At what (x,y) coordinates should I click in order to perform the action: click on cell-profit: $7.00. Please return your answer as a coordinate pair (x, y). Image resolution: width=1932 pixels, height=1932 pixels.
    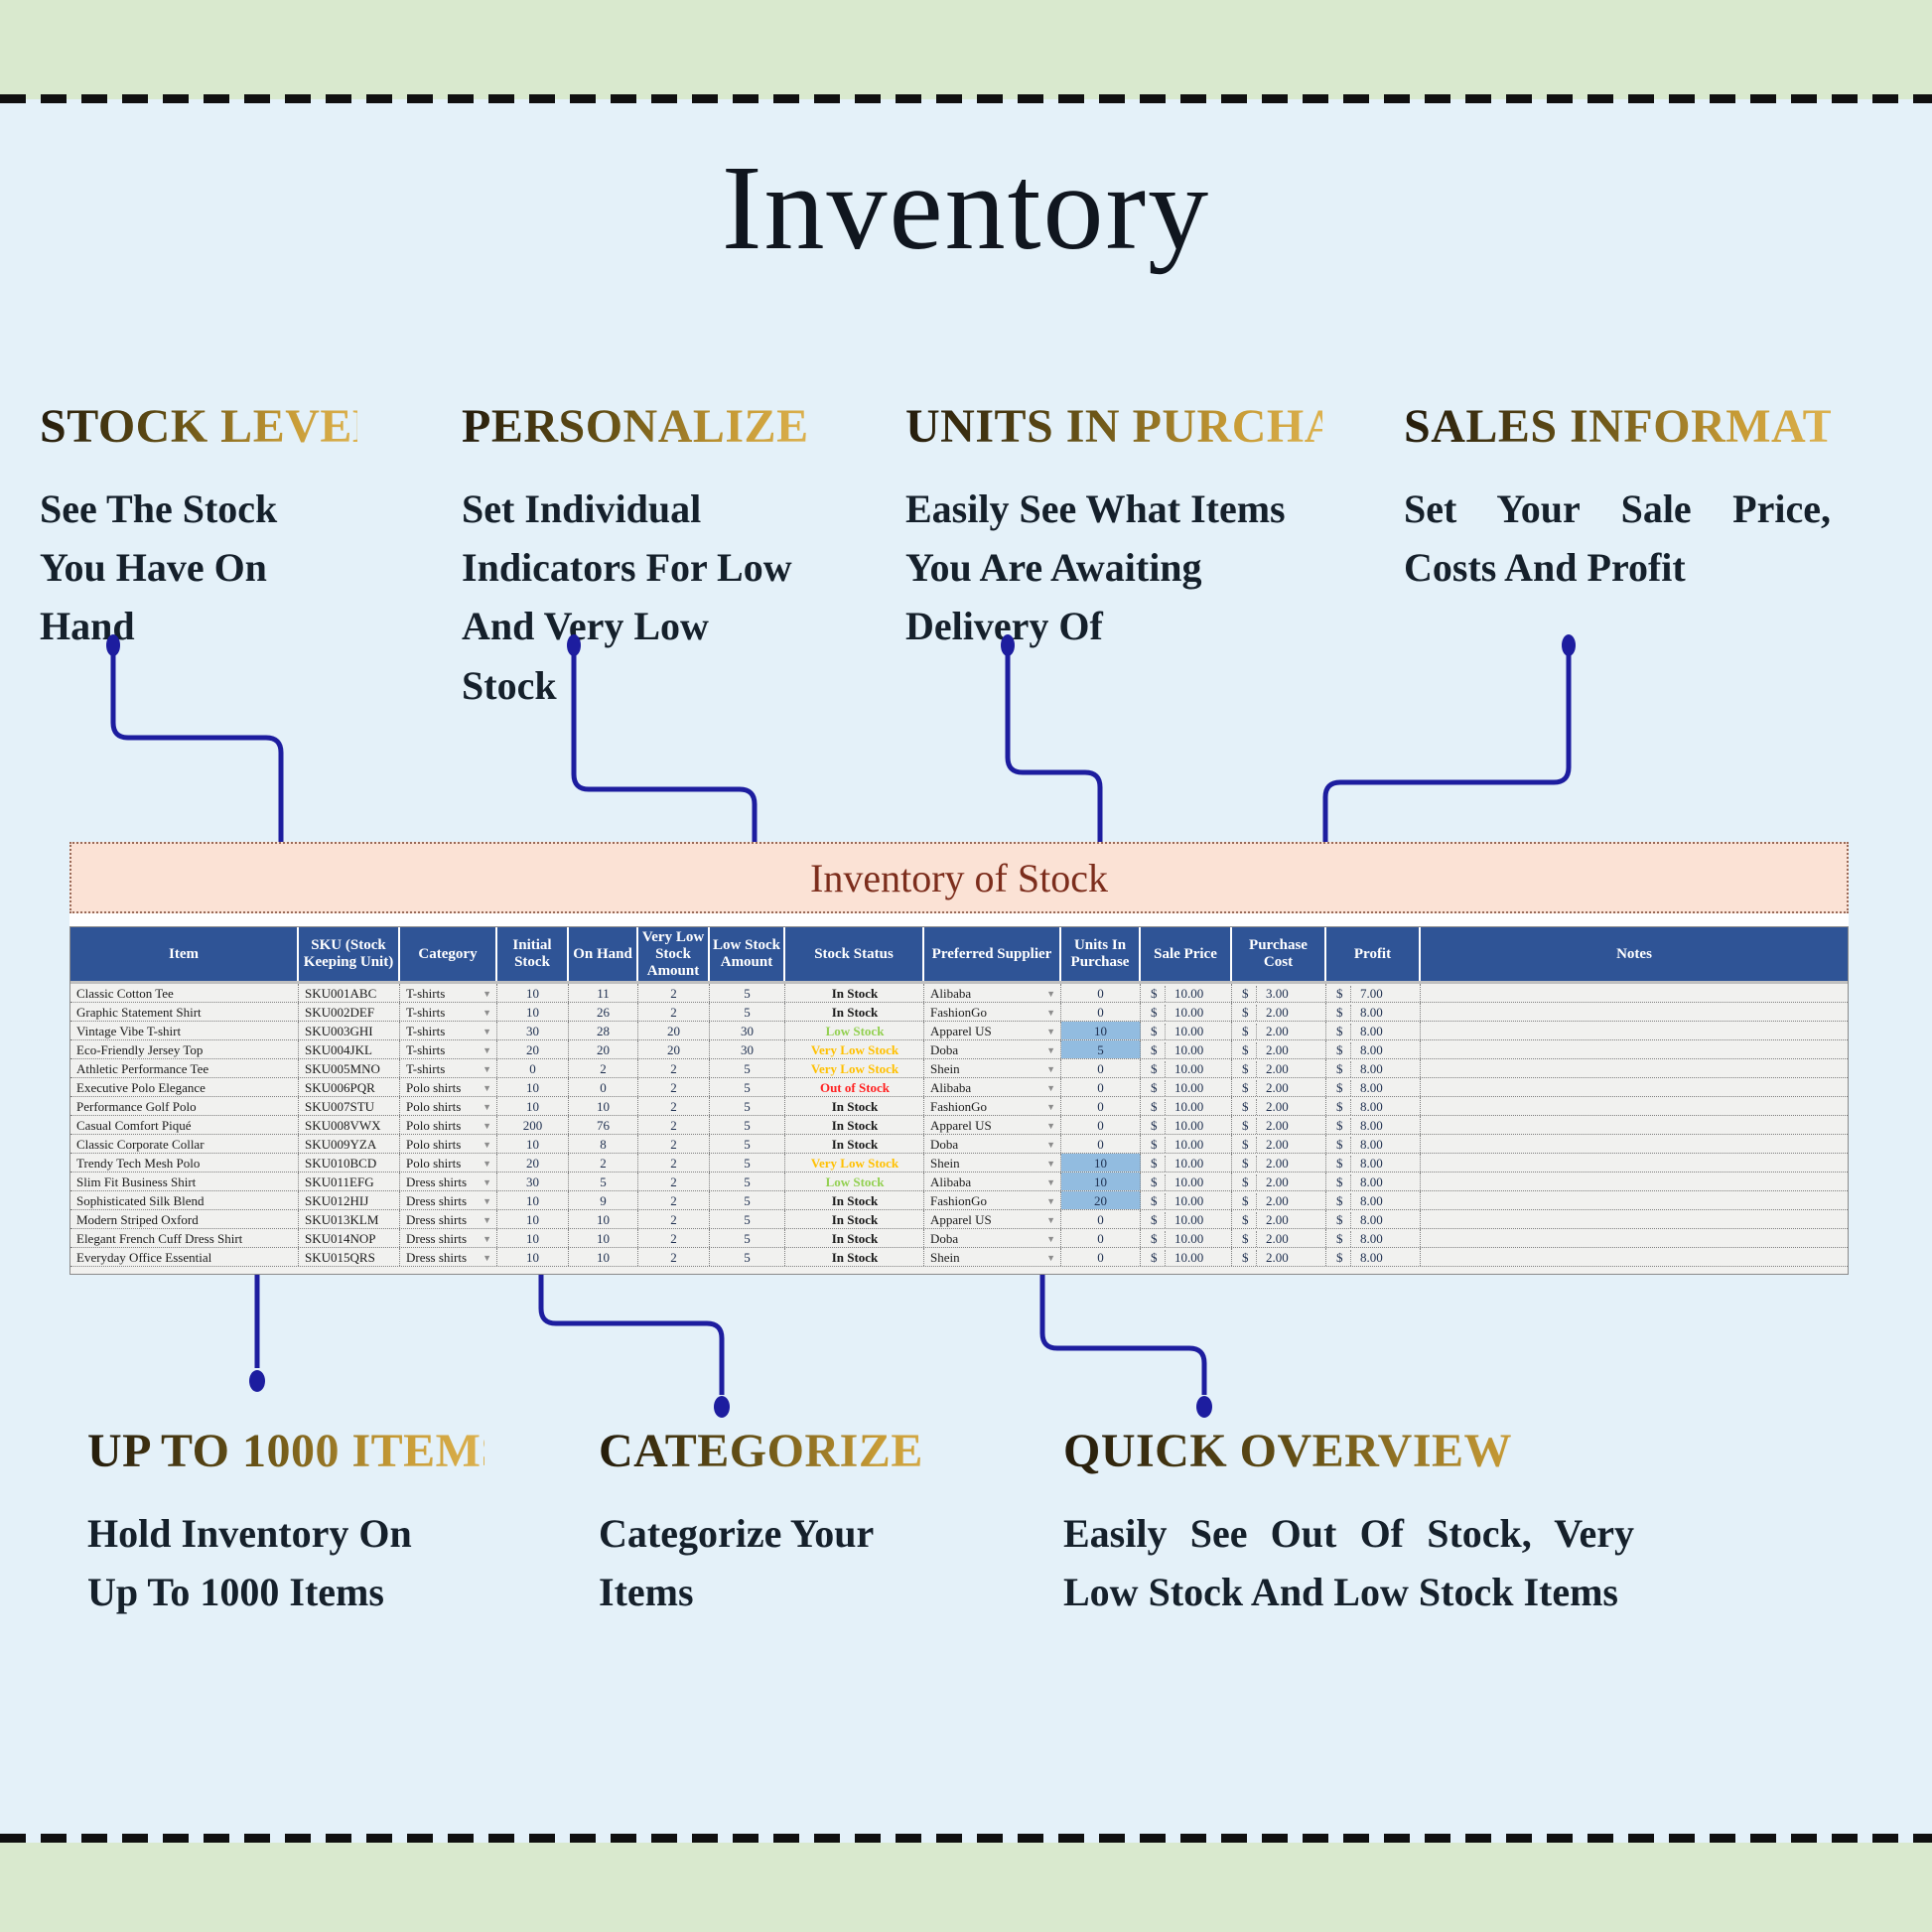
    Looking at the image, I should click on (1374, 994).